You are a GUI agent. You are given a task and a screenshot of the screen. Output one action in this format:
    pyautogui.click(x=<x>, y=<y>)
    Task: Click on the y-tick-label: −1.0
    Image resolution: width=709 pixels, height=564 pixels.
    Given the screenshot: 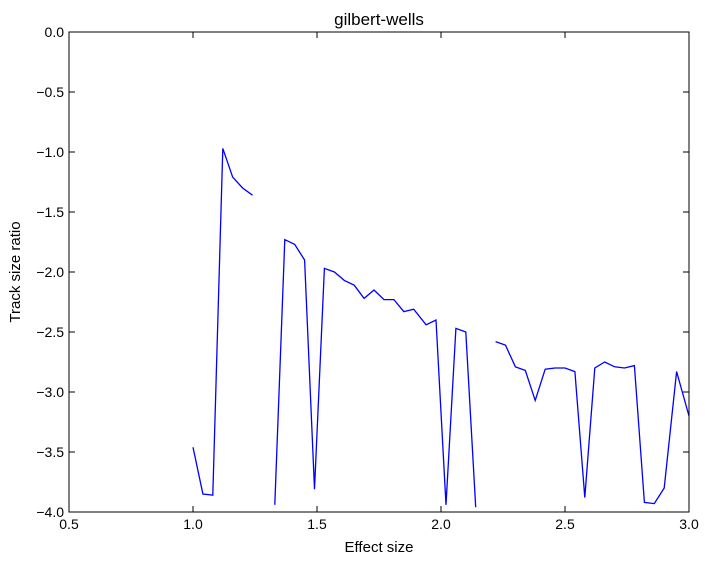 What is the action you would take?
    pyautogui.click(x=50, y=152)
    